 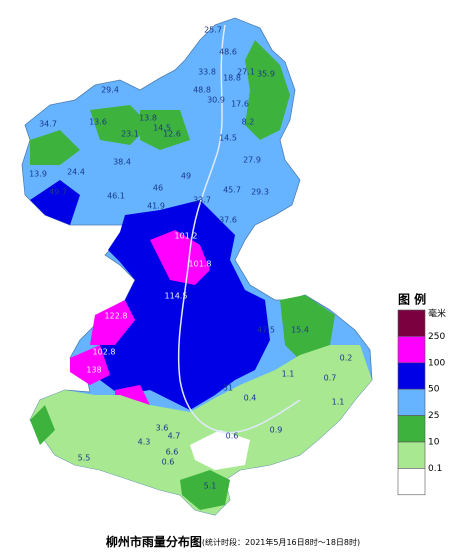 I want to click on subtitle: (统计时段：2021年5月16日8时～18日8时), so click(x=281, y=542).